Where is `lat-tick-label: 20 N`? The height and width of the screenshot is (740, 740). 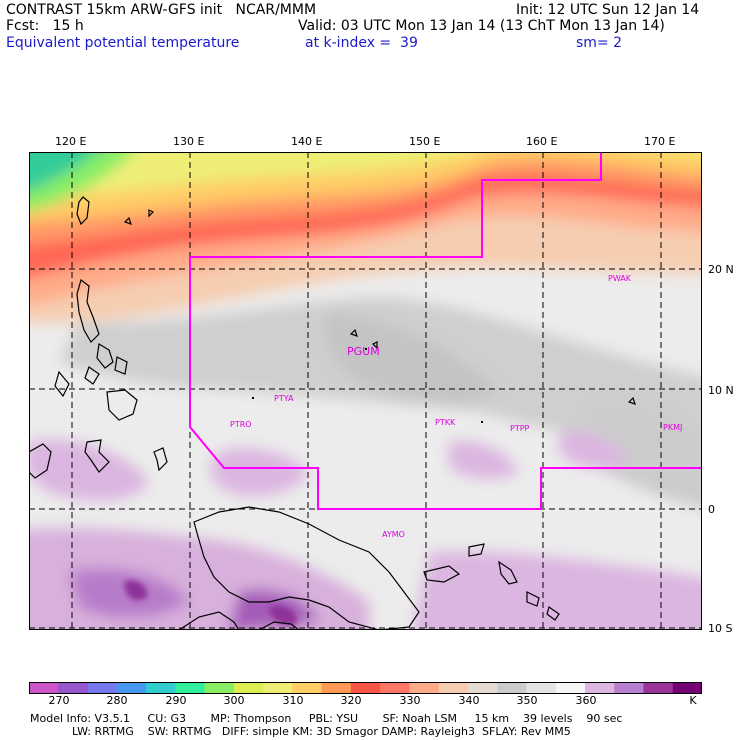
lat-tick-label: 20 N is located at coordinates (721, 269).